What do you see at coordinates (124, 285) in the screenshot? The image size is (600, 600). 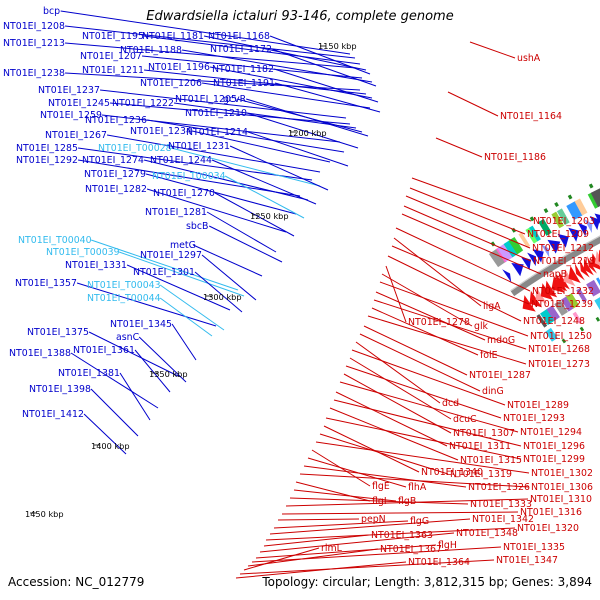 I see `left-gene-label: NT01EI_T00043` at bounding box center [124, 285].